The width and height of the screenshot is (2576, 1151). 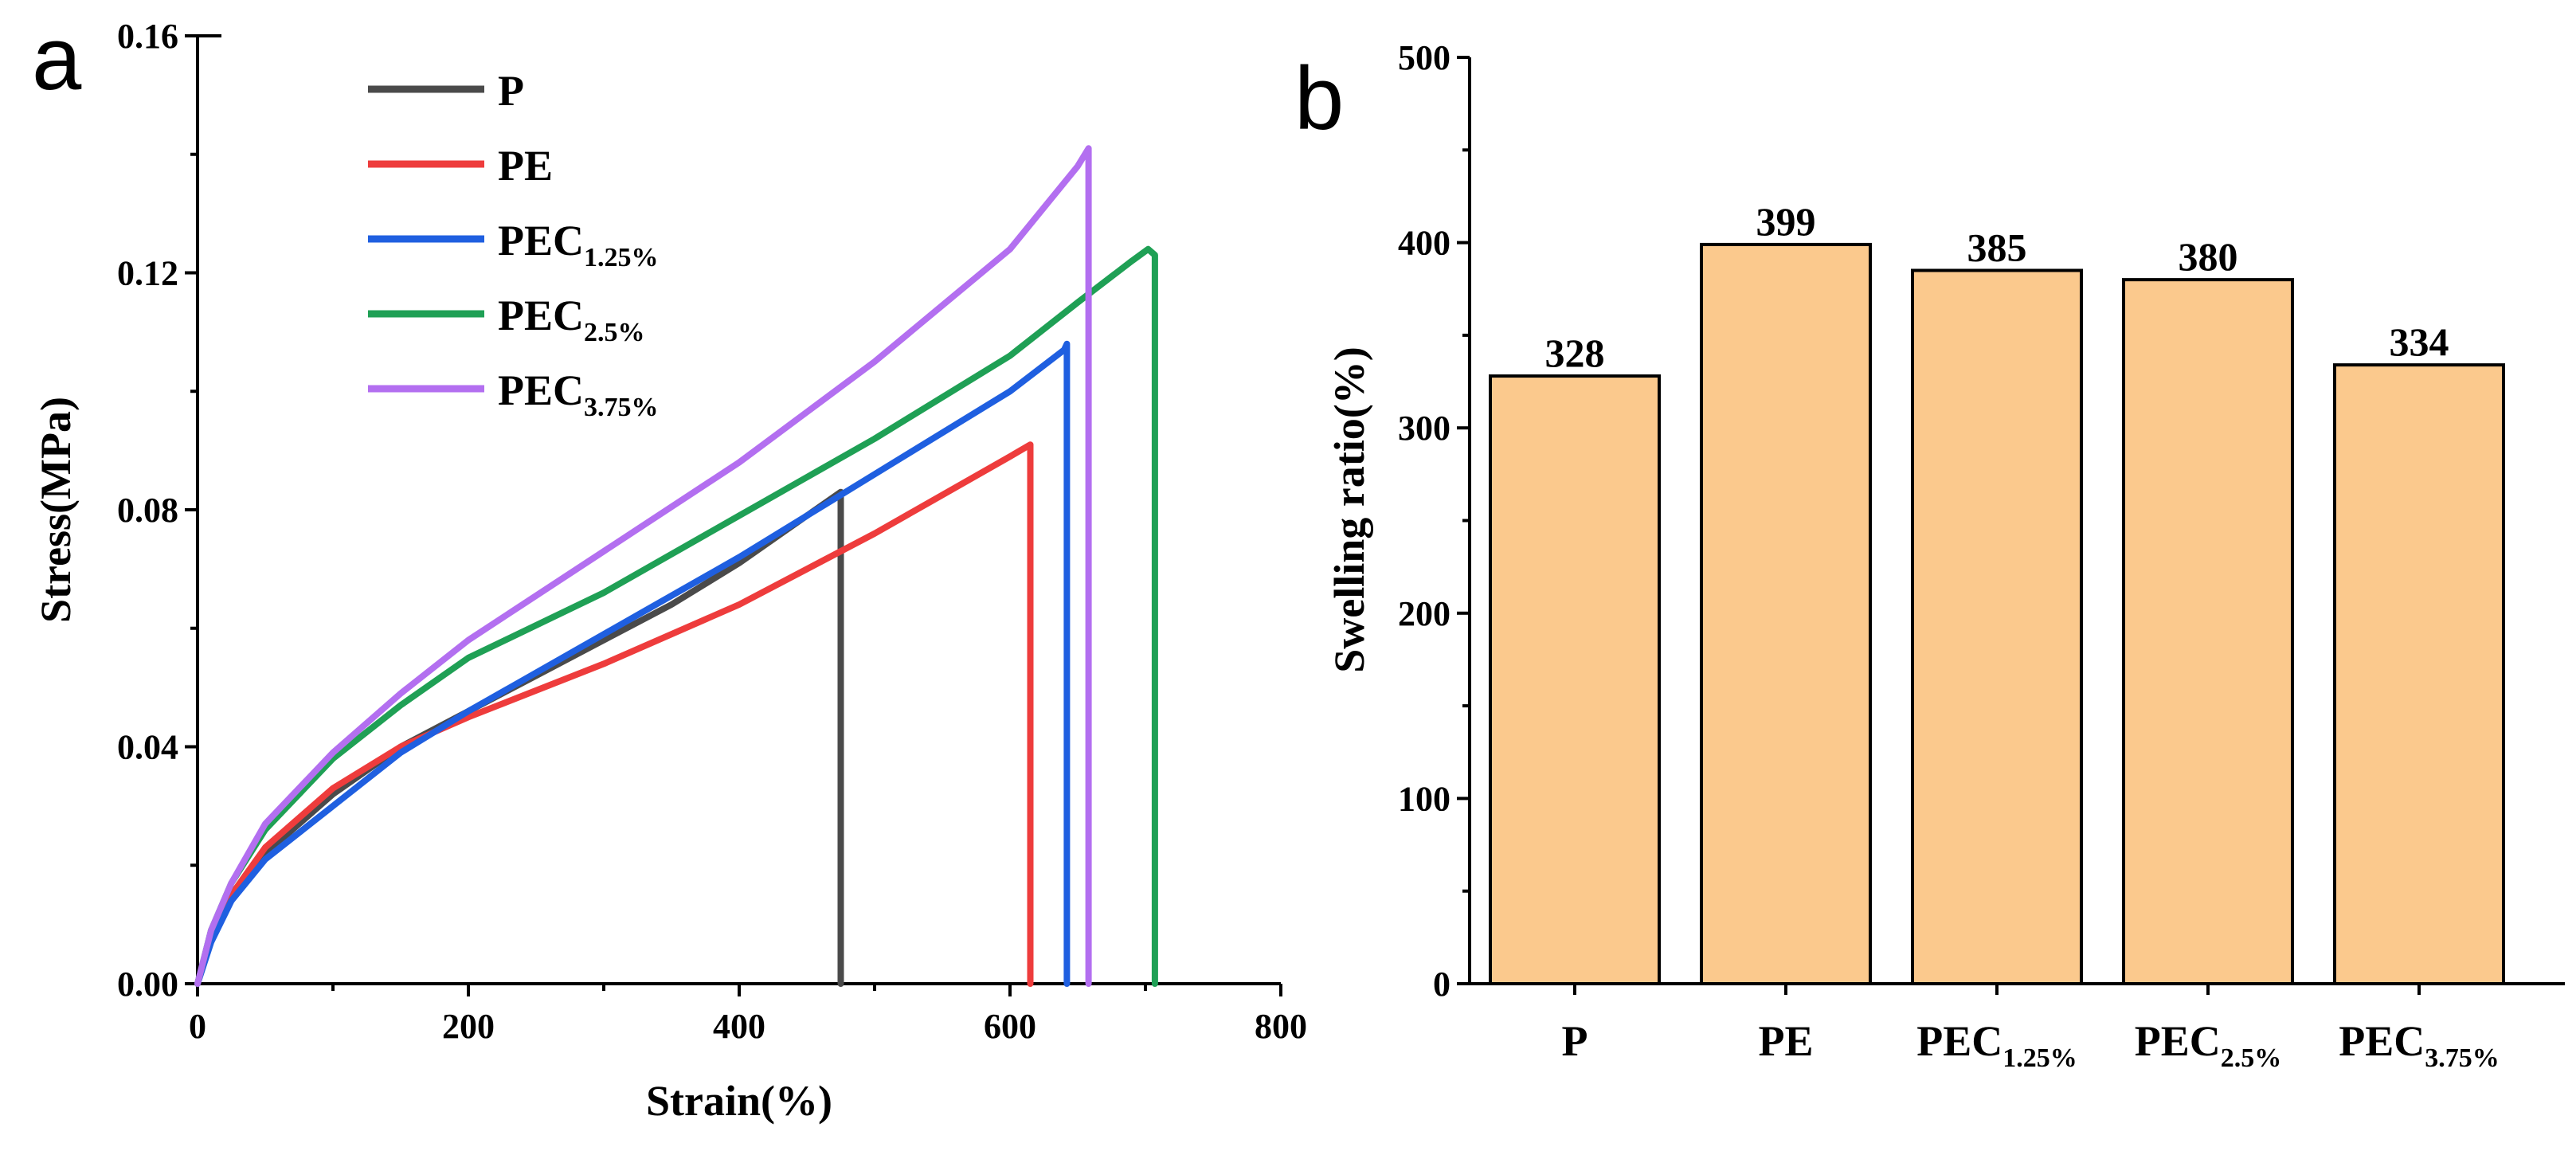 I want to click on panel-letter-a: a, so click(x=57, y=58).